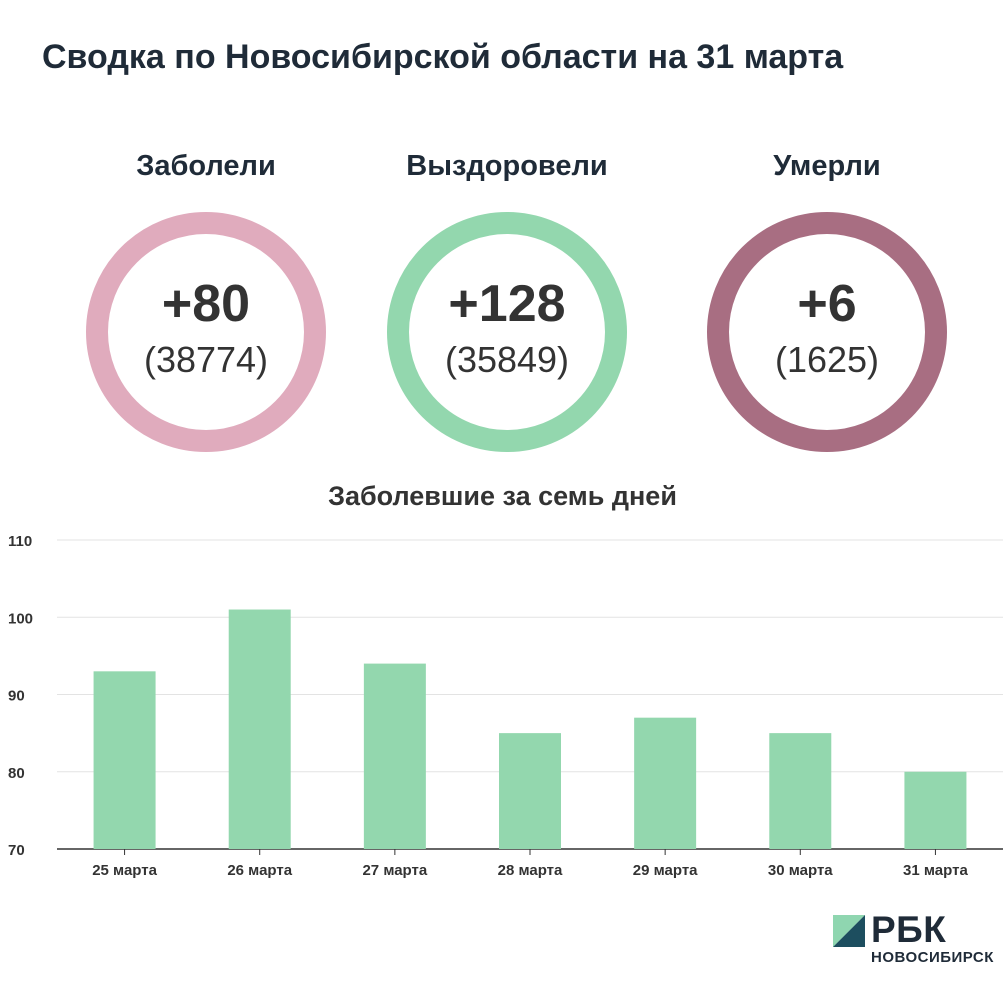  What do you see at coordinates (206, 359) in the screenshot?
I see `stat-infected-total: (38774)` at bounding box center [206, 359].